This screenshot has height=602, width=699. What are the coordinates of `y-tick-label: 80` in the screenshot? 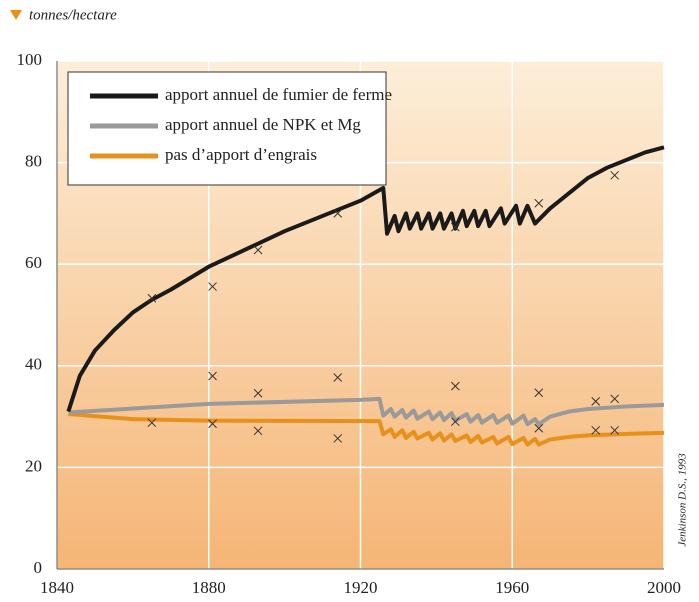 It's located at (33, 161).